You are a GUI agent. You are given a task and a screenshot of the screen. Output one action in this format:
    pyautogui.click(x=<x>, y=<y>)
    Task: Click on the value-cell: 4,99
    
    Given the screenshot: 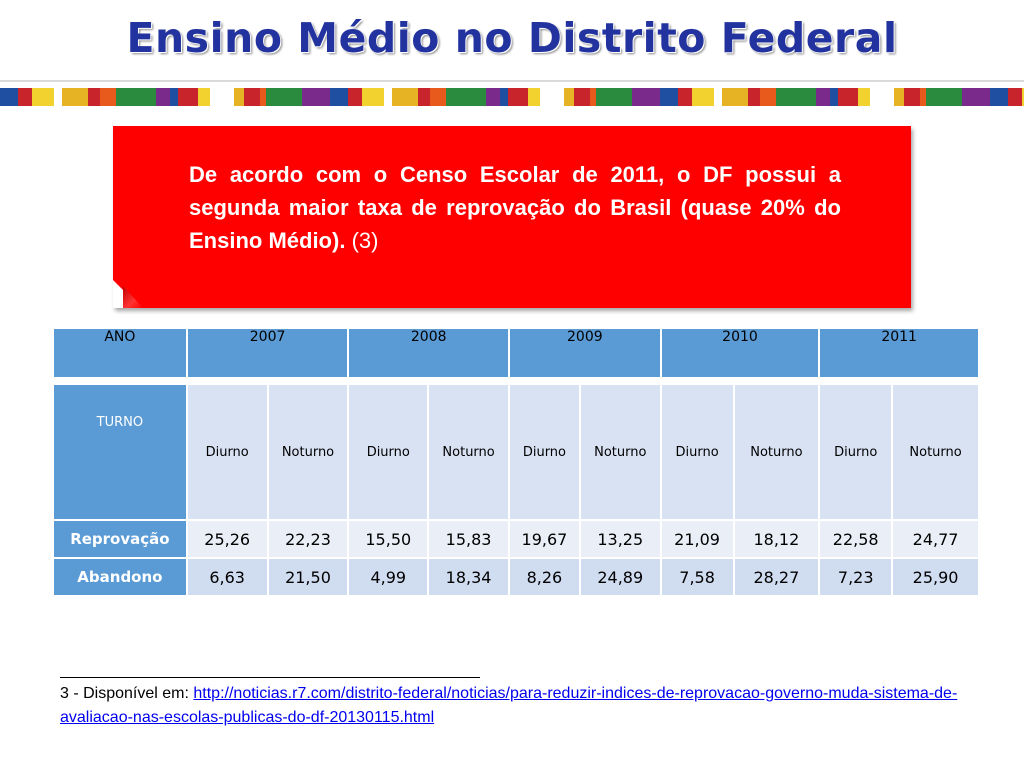 What is the action you would take?
    pyautogui.click(x=388, y=577)
    